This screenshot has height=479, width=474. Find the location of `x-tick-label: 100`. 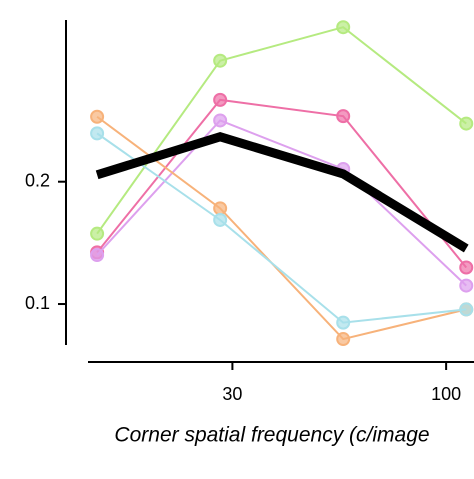

x-tick-label: 100 is located at coordinates (446, 394).